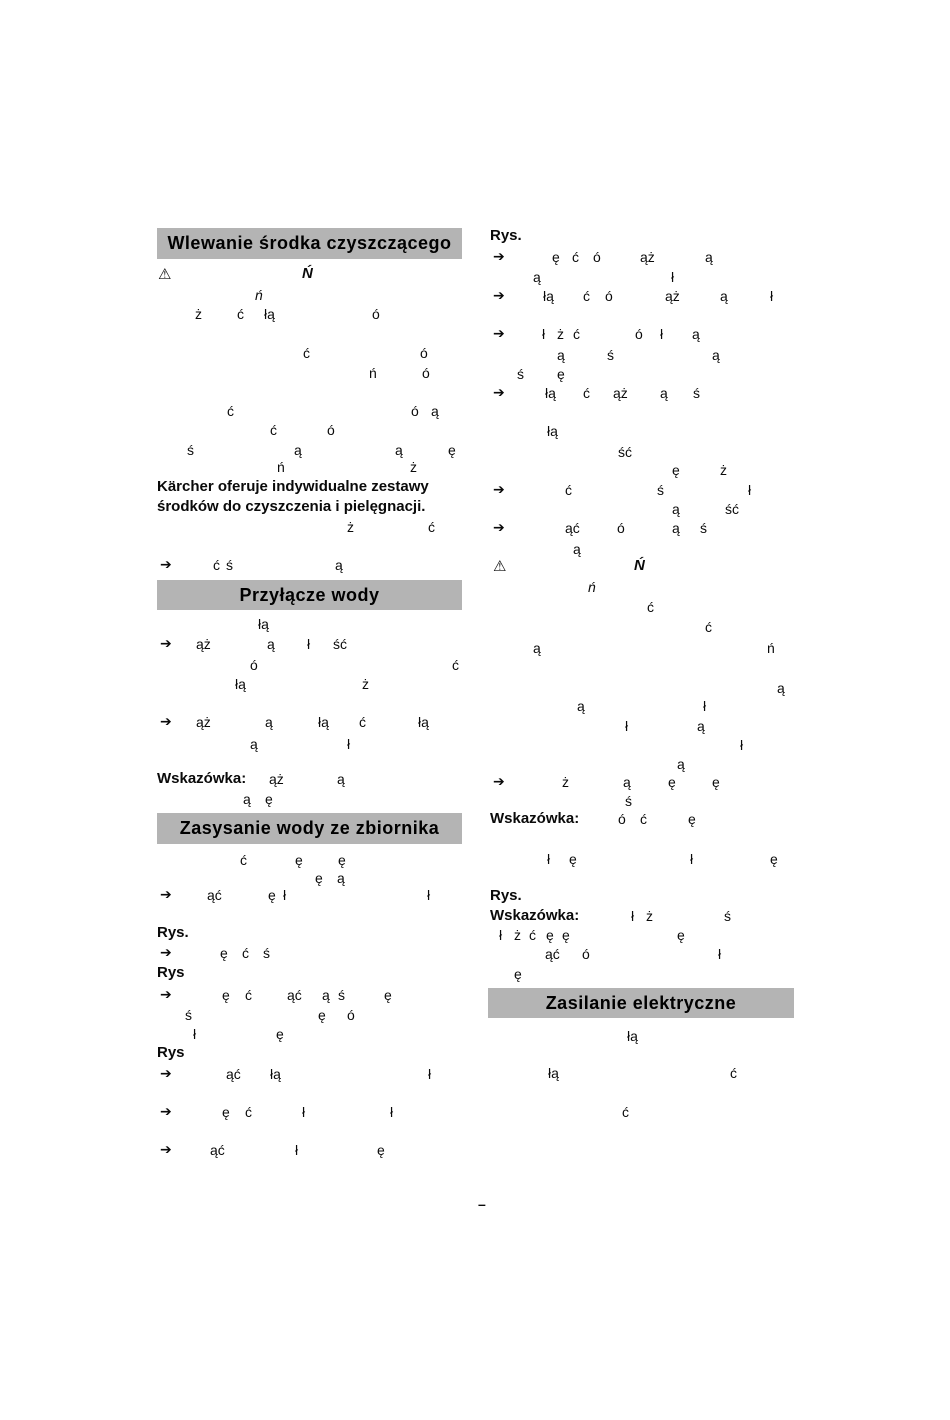  What do you see at coordinates (482, 1204) in the screenshot?
I see `page-number-dash: –` at bounding box center [482, 1204].